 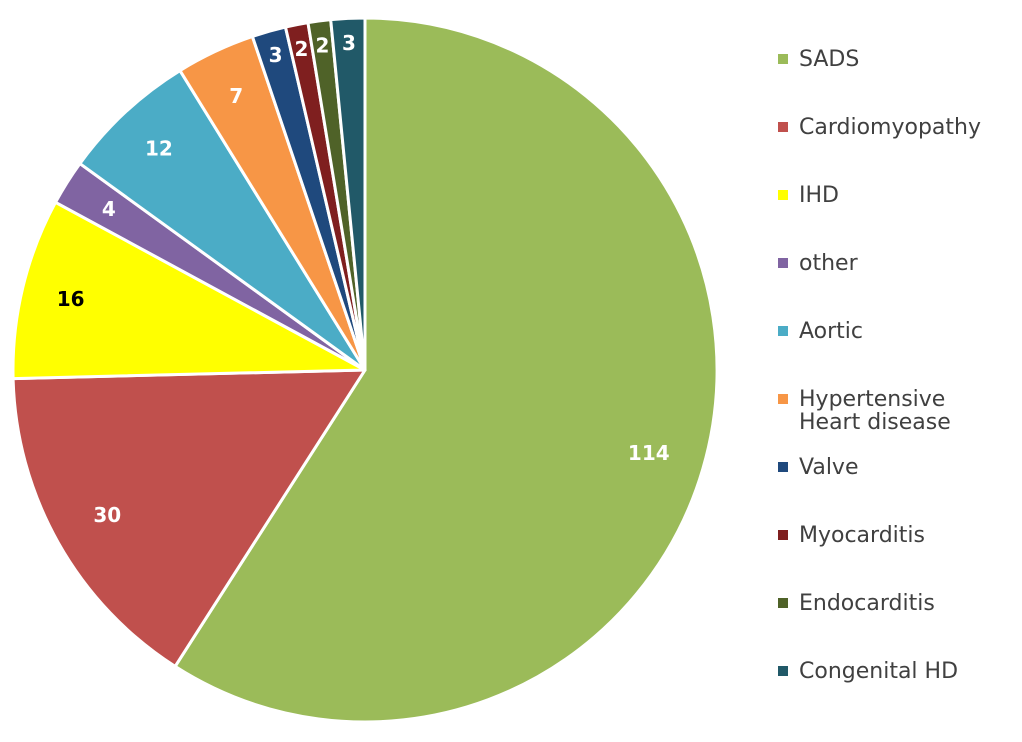 I want to click on data-label-myocarditis: 2, so click(x=302, y=49).